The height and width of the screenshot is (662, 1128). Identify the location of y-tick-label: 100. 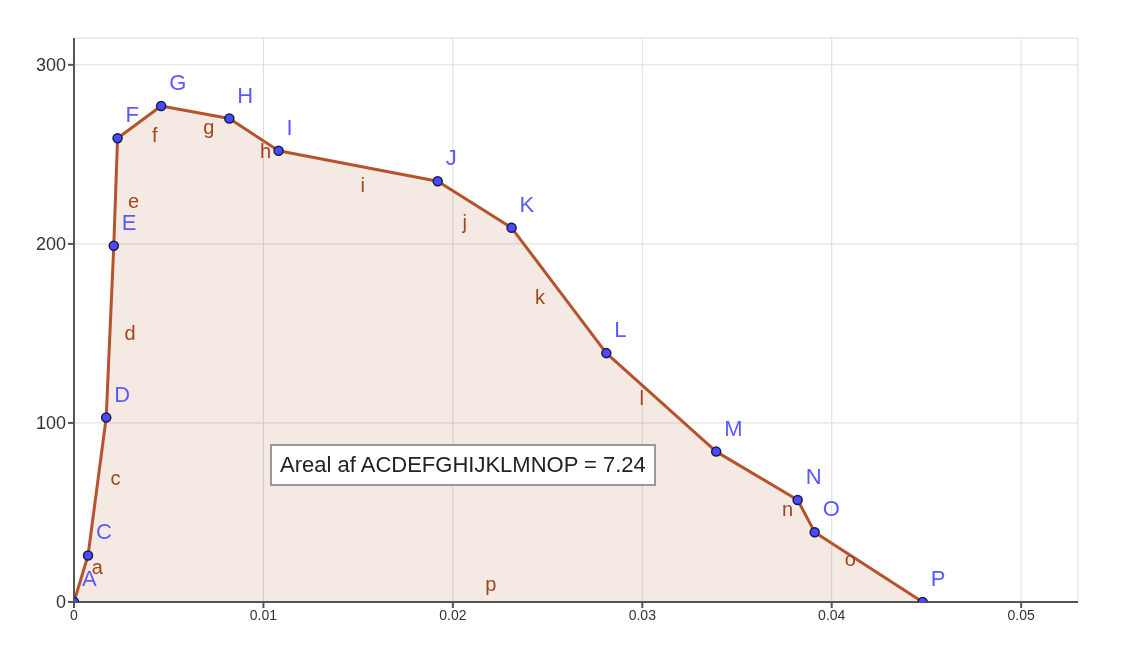
(50, 423).